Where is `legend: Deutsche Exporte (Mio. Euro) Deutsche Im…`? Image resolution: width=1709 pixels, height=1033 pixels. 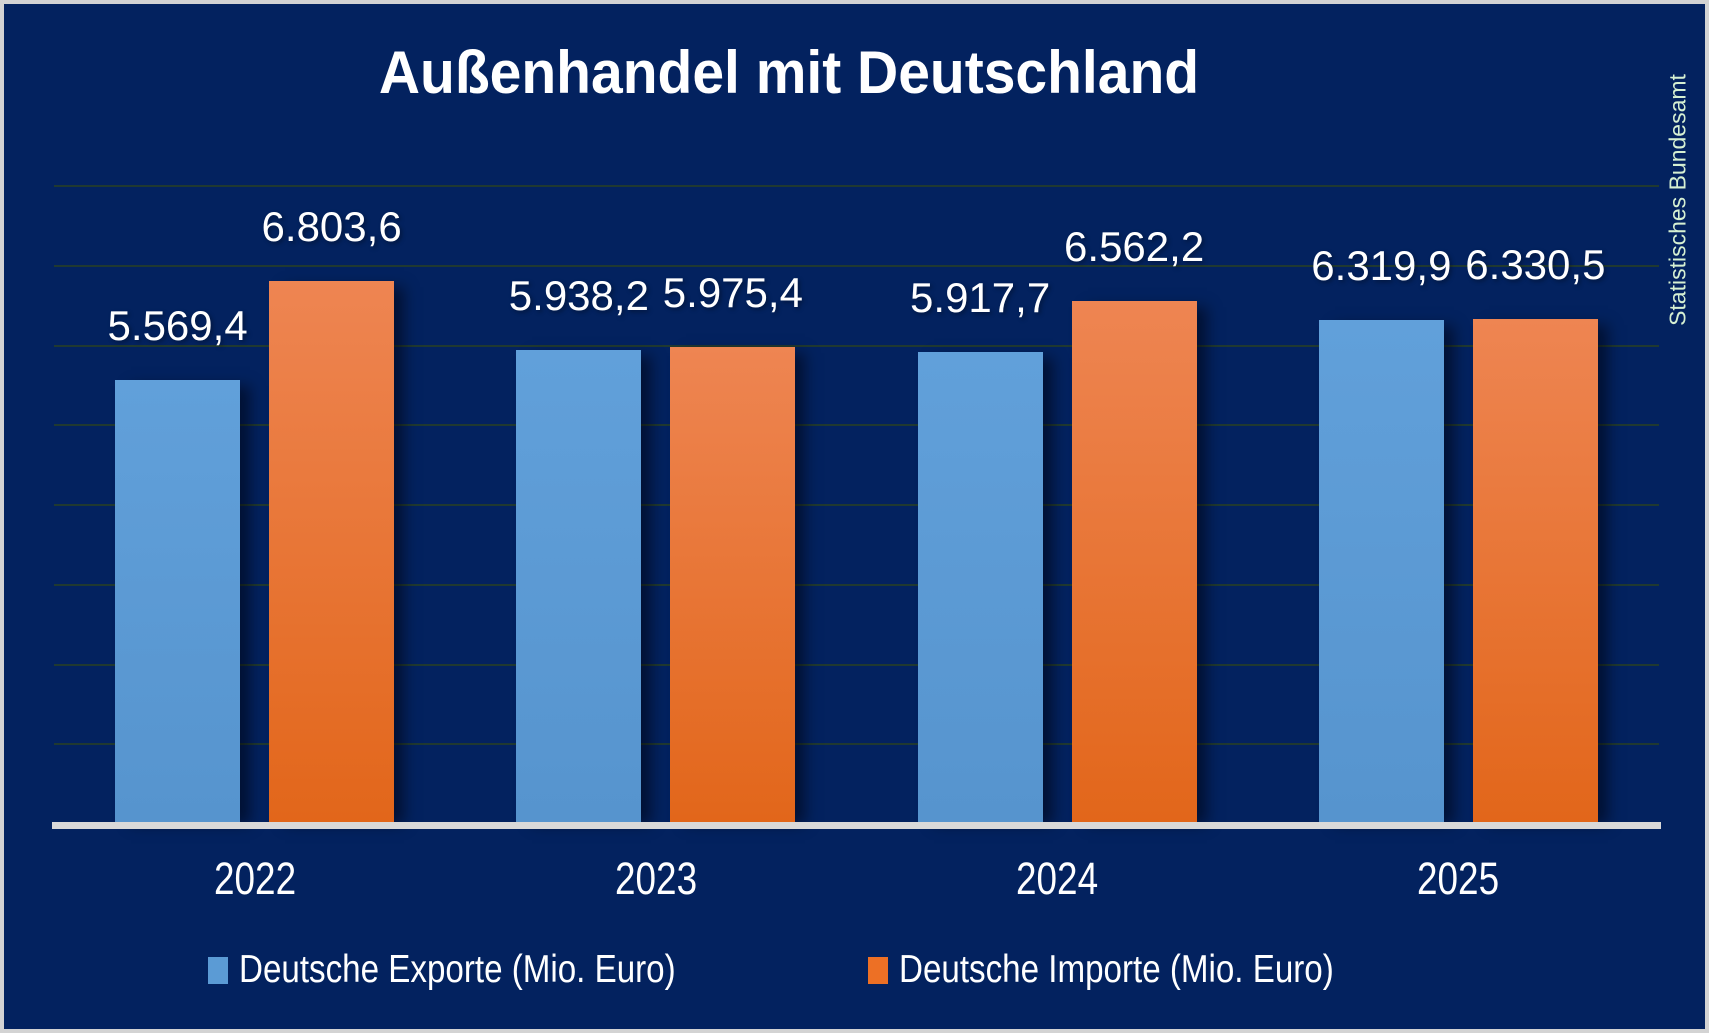
legend: Deutsche Exporte (Mio. Euro) Deutsche Im… is located at coordinates (809, 970).